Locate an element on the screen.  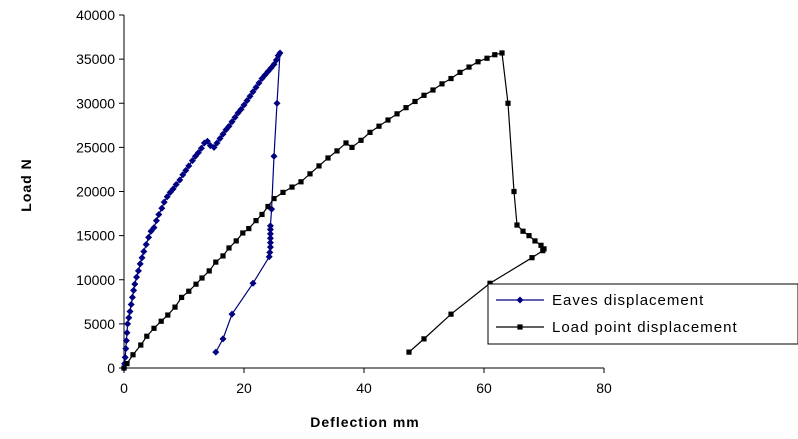
legend-box is located at coordinates (642, 314).